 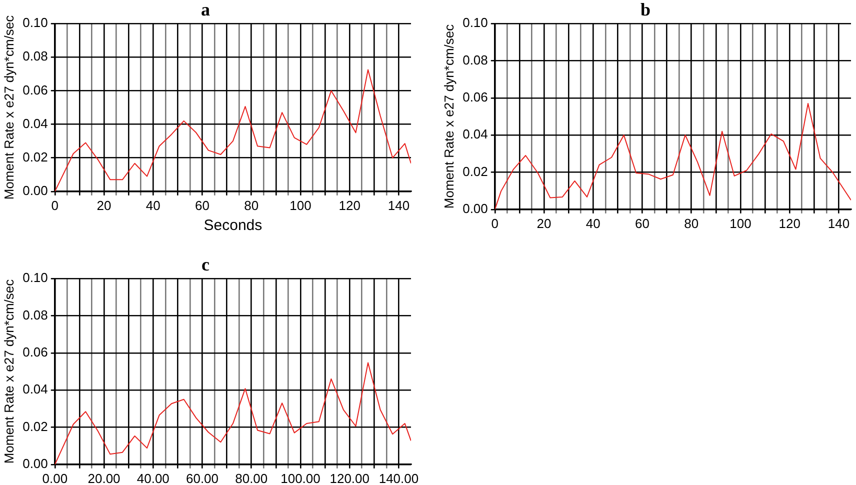 I want to click on x-tick-label: 120.00, so click(x=350, y=477).